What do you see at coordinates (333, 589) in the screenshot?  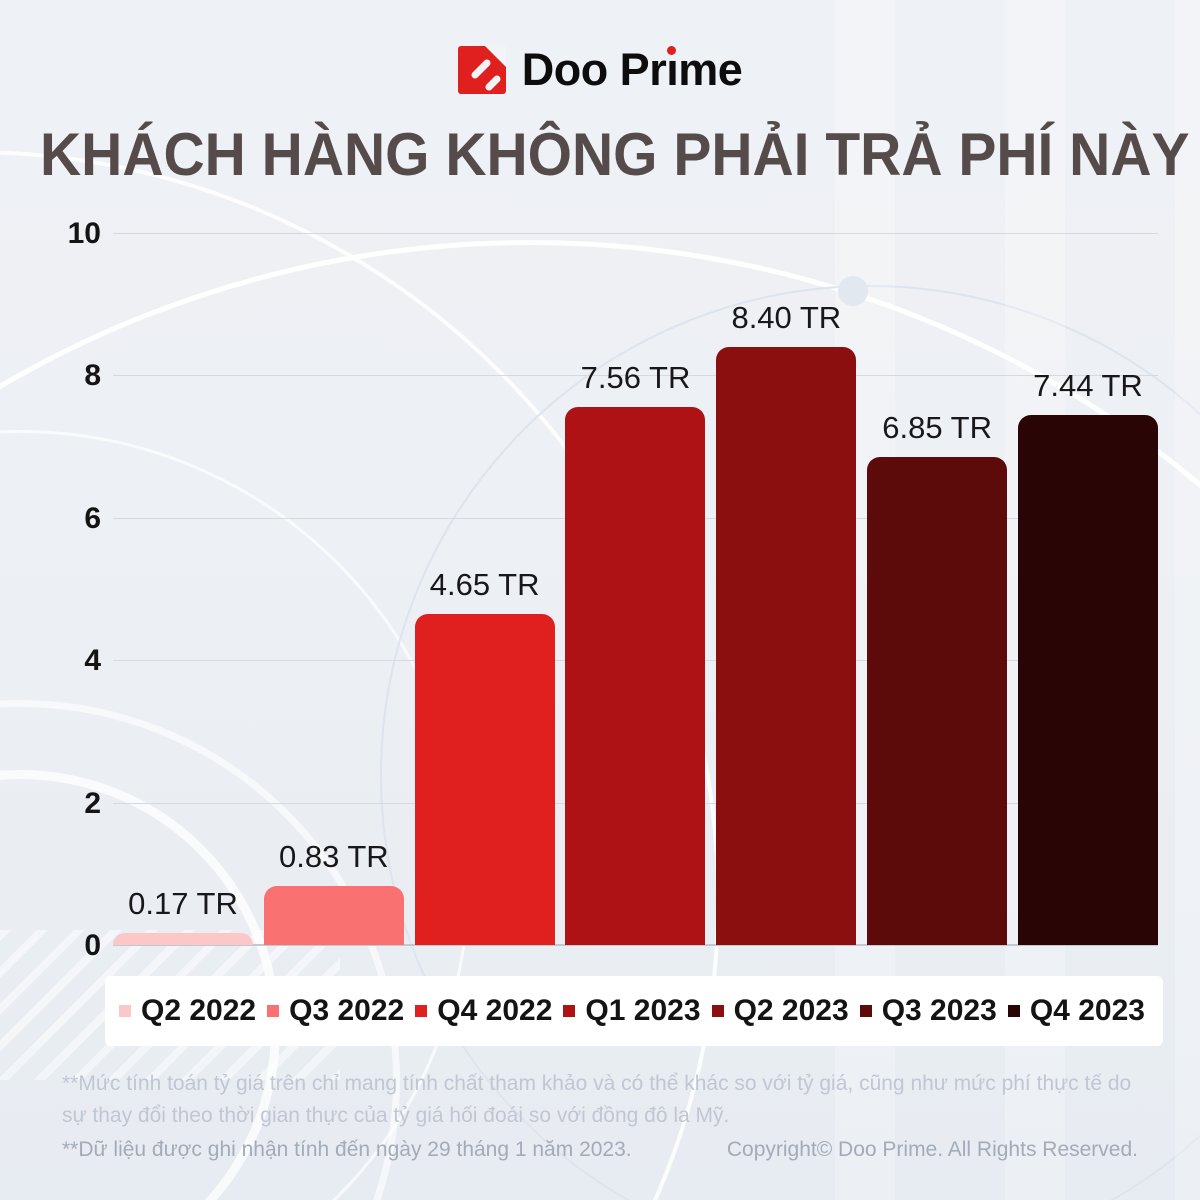 I see `bar-slot-q3-2022: 0.83 TR` at bounding box center [333, 589].